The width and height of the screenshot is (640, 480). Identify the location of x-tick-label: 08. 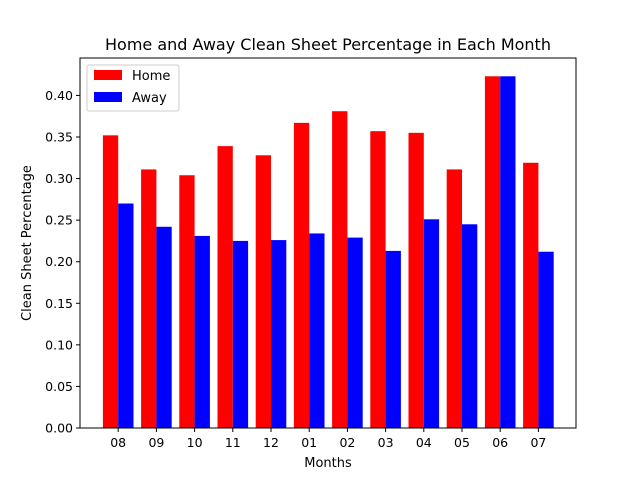
(118, 442).